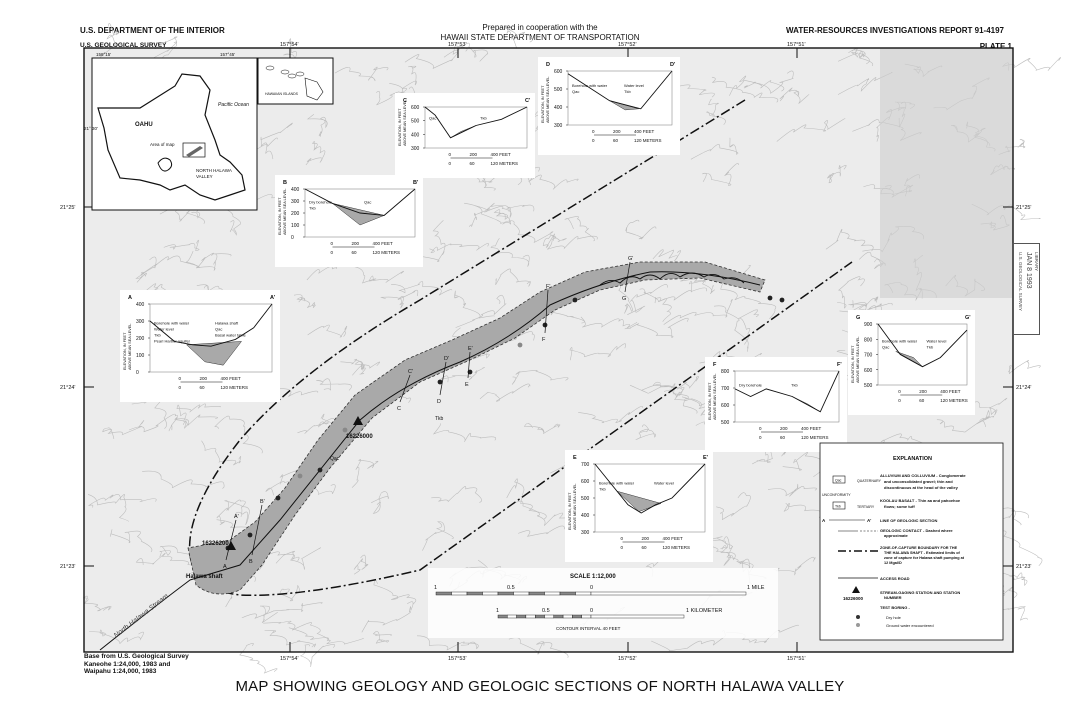 The width and height of the screenshot is (1080, 715). What do you see at coordinates (908, 520) in the screenshot?
I see `section-line-description: LINE OF GEOLOGIC SECTION` at bounding box center [908, 520].